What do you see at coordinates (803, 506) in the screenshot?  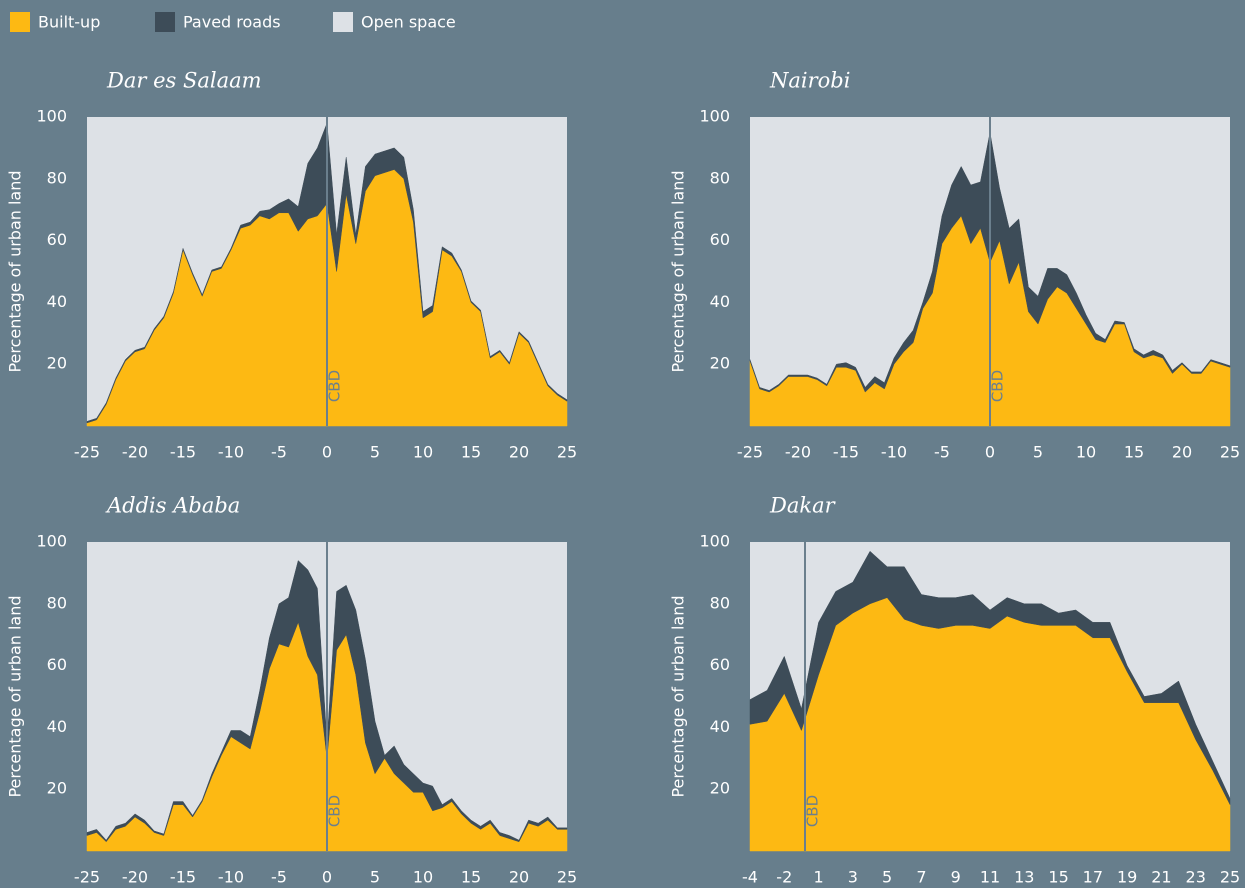 I see `chart-title: Dakar` at bounding box center [803, 506].